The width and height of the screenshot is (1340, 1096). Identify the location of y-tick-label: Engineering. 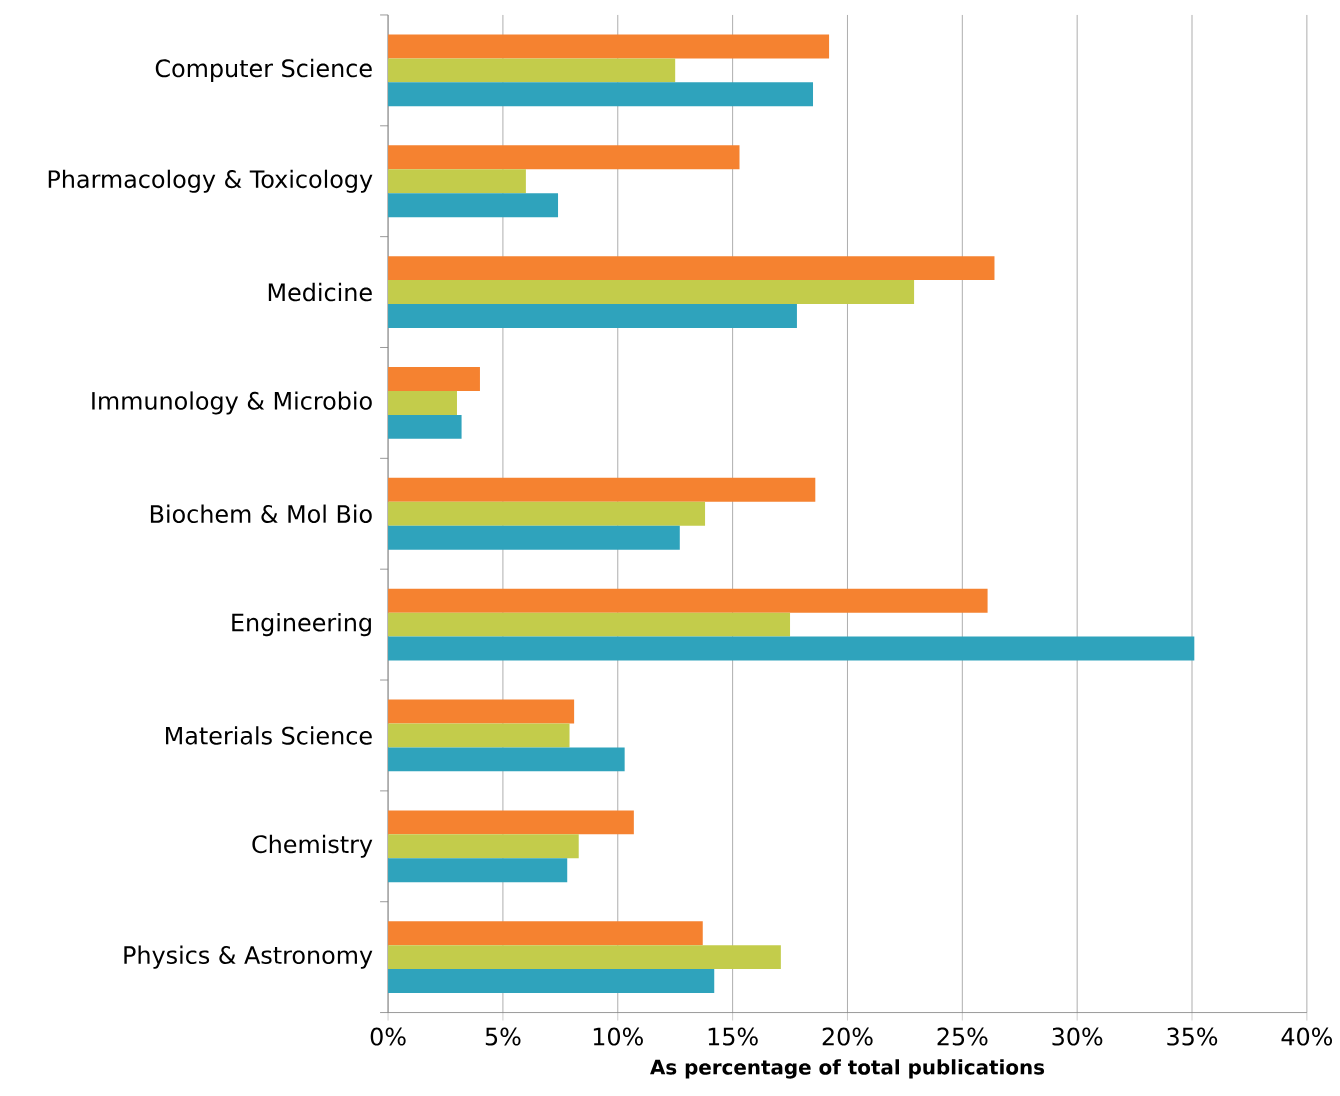
(301, 624).